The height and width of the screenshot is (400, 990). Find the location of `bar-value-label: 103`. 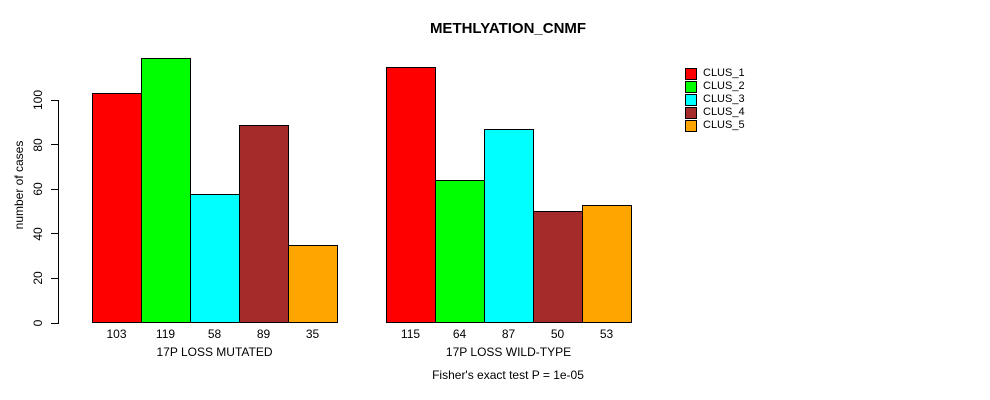

bar-value-label: 103 is located at coordinates (116, 334).